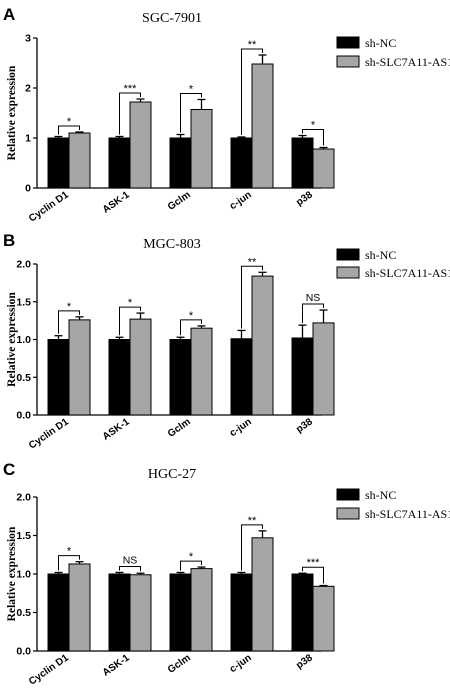 The height and width of the screenshot is (691, 450). Describe the element at coordinates (28, 139) in the screenshot. I see `y-tick-label: 1` at that location.